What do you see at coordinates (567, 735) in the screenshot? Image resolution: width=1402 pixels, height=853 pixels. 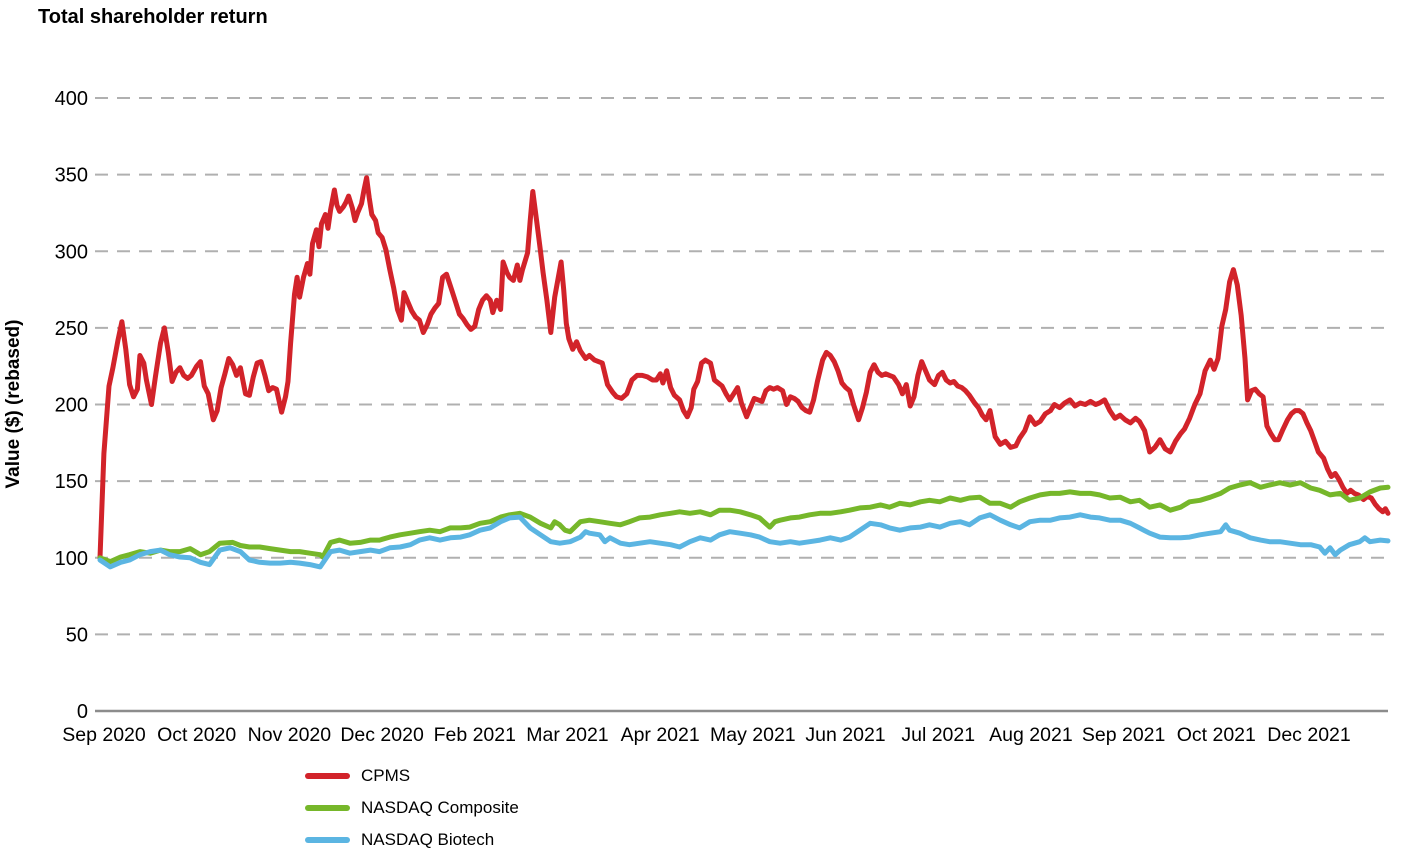 I see `x-tick-label: Mar 2021` at bounding box center [567, 735].